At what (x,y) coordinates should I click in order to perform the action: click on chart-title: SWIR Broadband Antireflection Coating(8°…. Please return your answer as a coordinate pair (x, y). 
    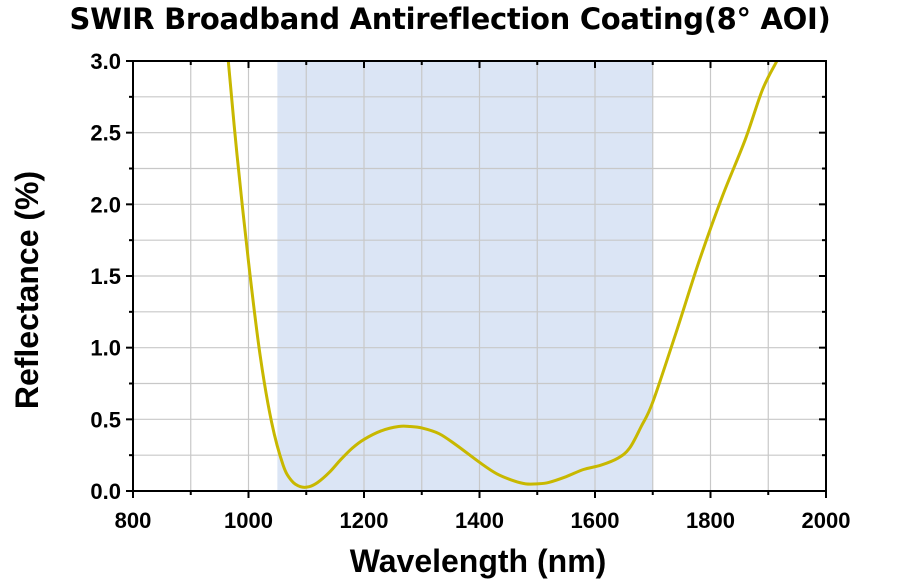
    Looking at the image, I should click on (450, 19).